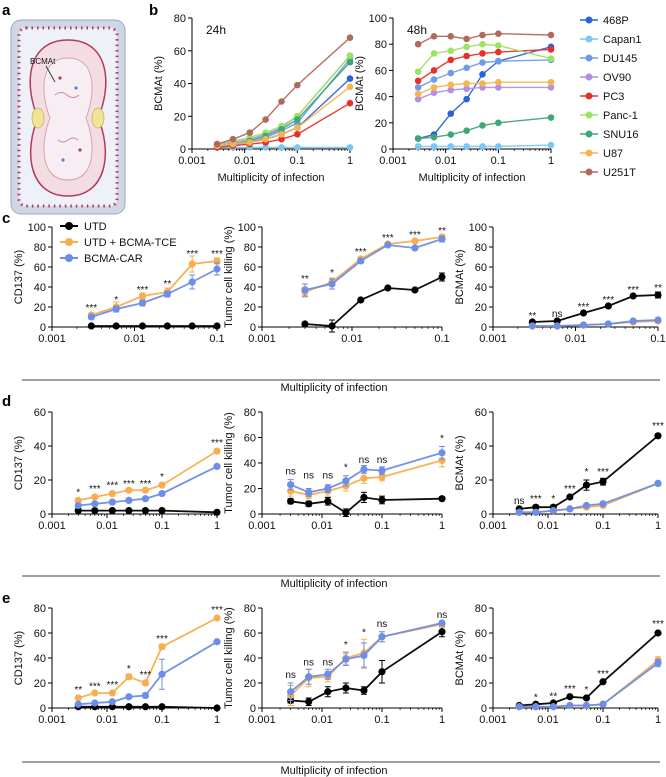 This screenshot has height=777, width=666. I want to click on legend-label: Panc-1, so click(620, 116).